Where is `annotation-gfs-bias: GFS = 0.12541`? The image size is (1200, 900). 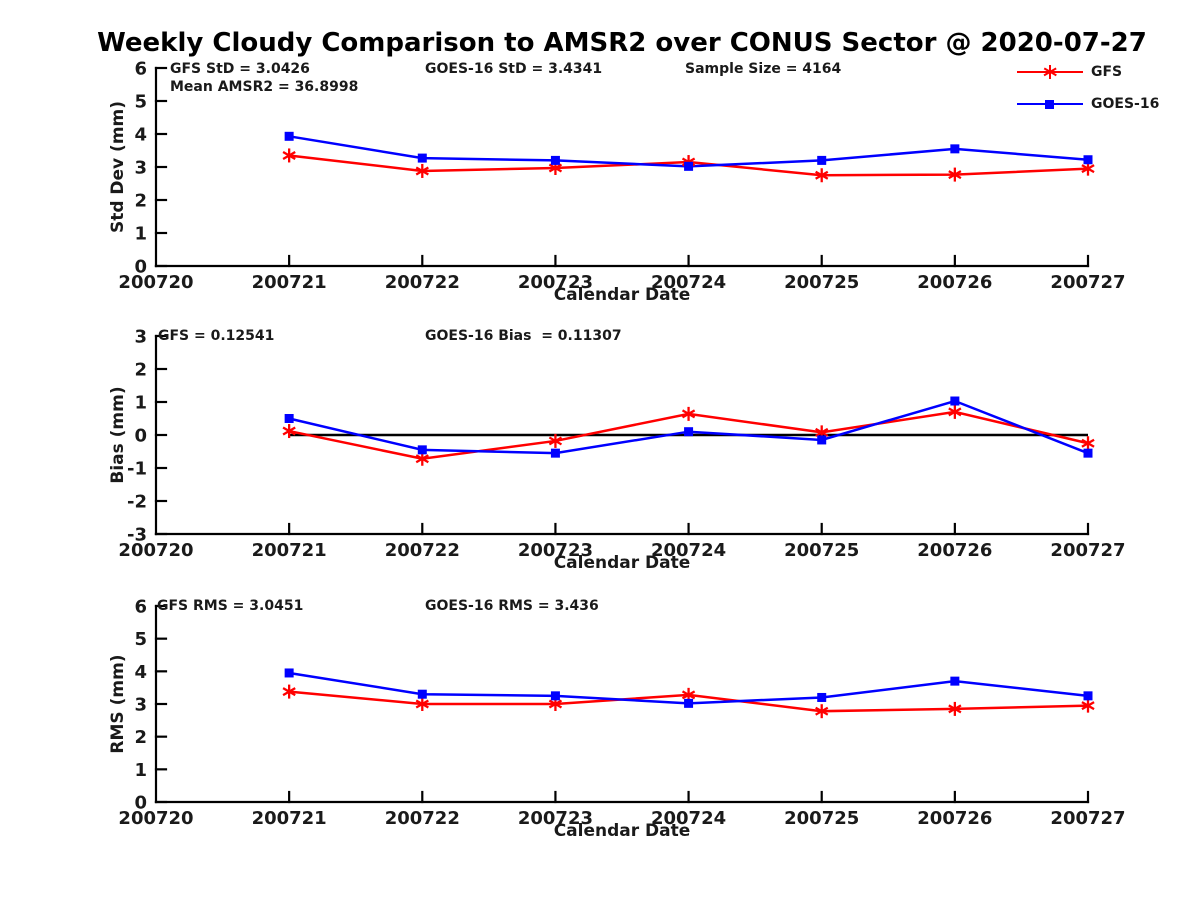
annotation-gfs-bias: GFS = 0.12541 is located at coordinates (216, 336).